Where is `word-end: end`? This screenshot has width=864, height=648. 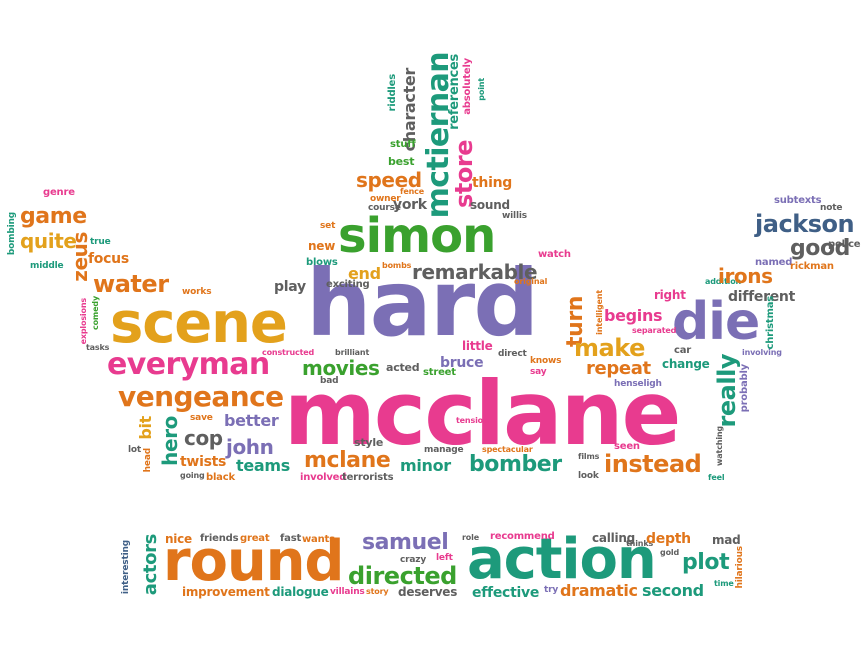 word-end: end is located at coordinates (364, 273).